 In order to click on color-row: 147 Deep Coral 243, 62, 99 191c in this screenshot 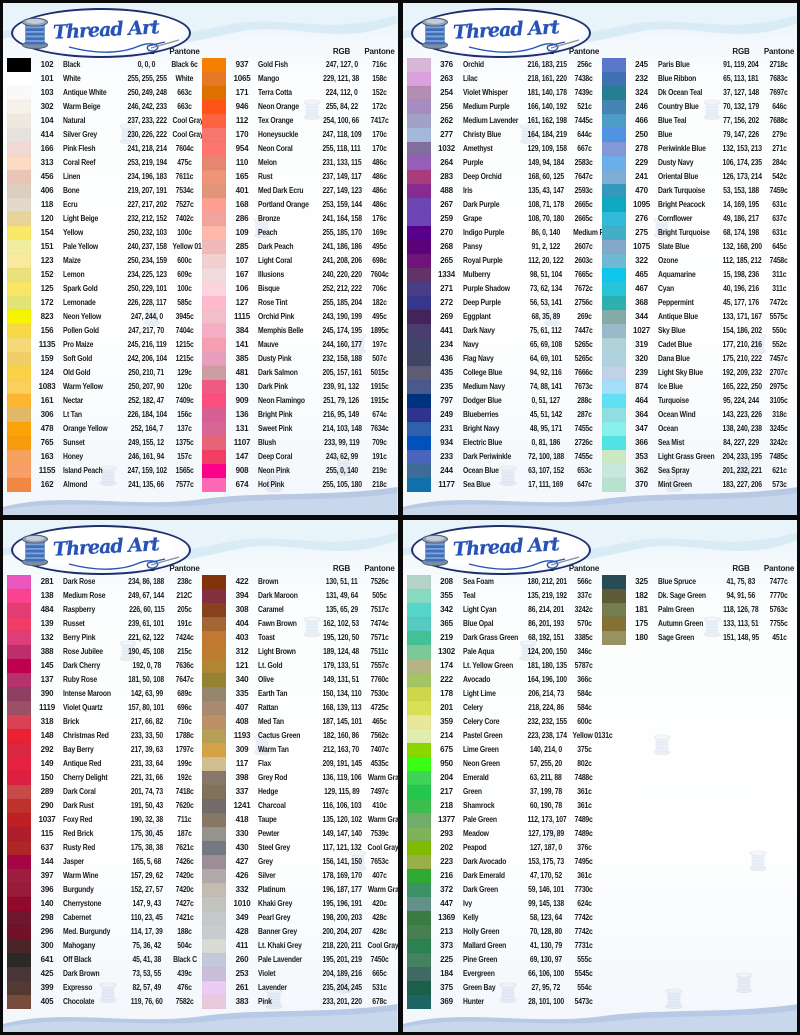, I will do `click(298, 457)`.